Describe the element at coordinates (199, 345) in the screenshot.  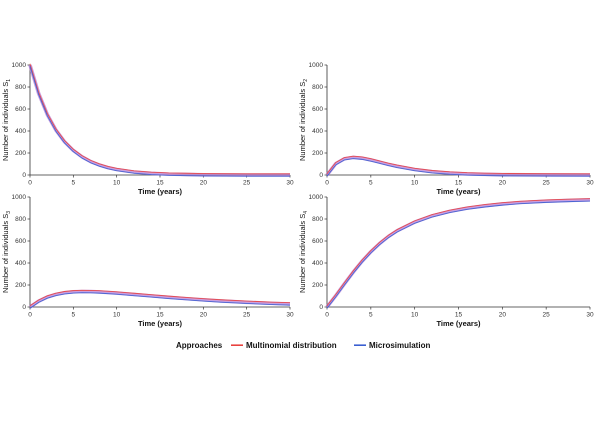
I see `legend-title: Approaches` at that location.